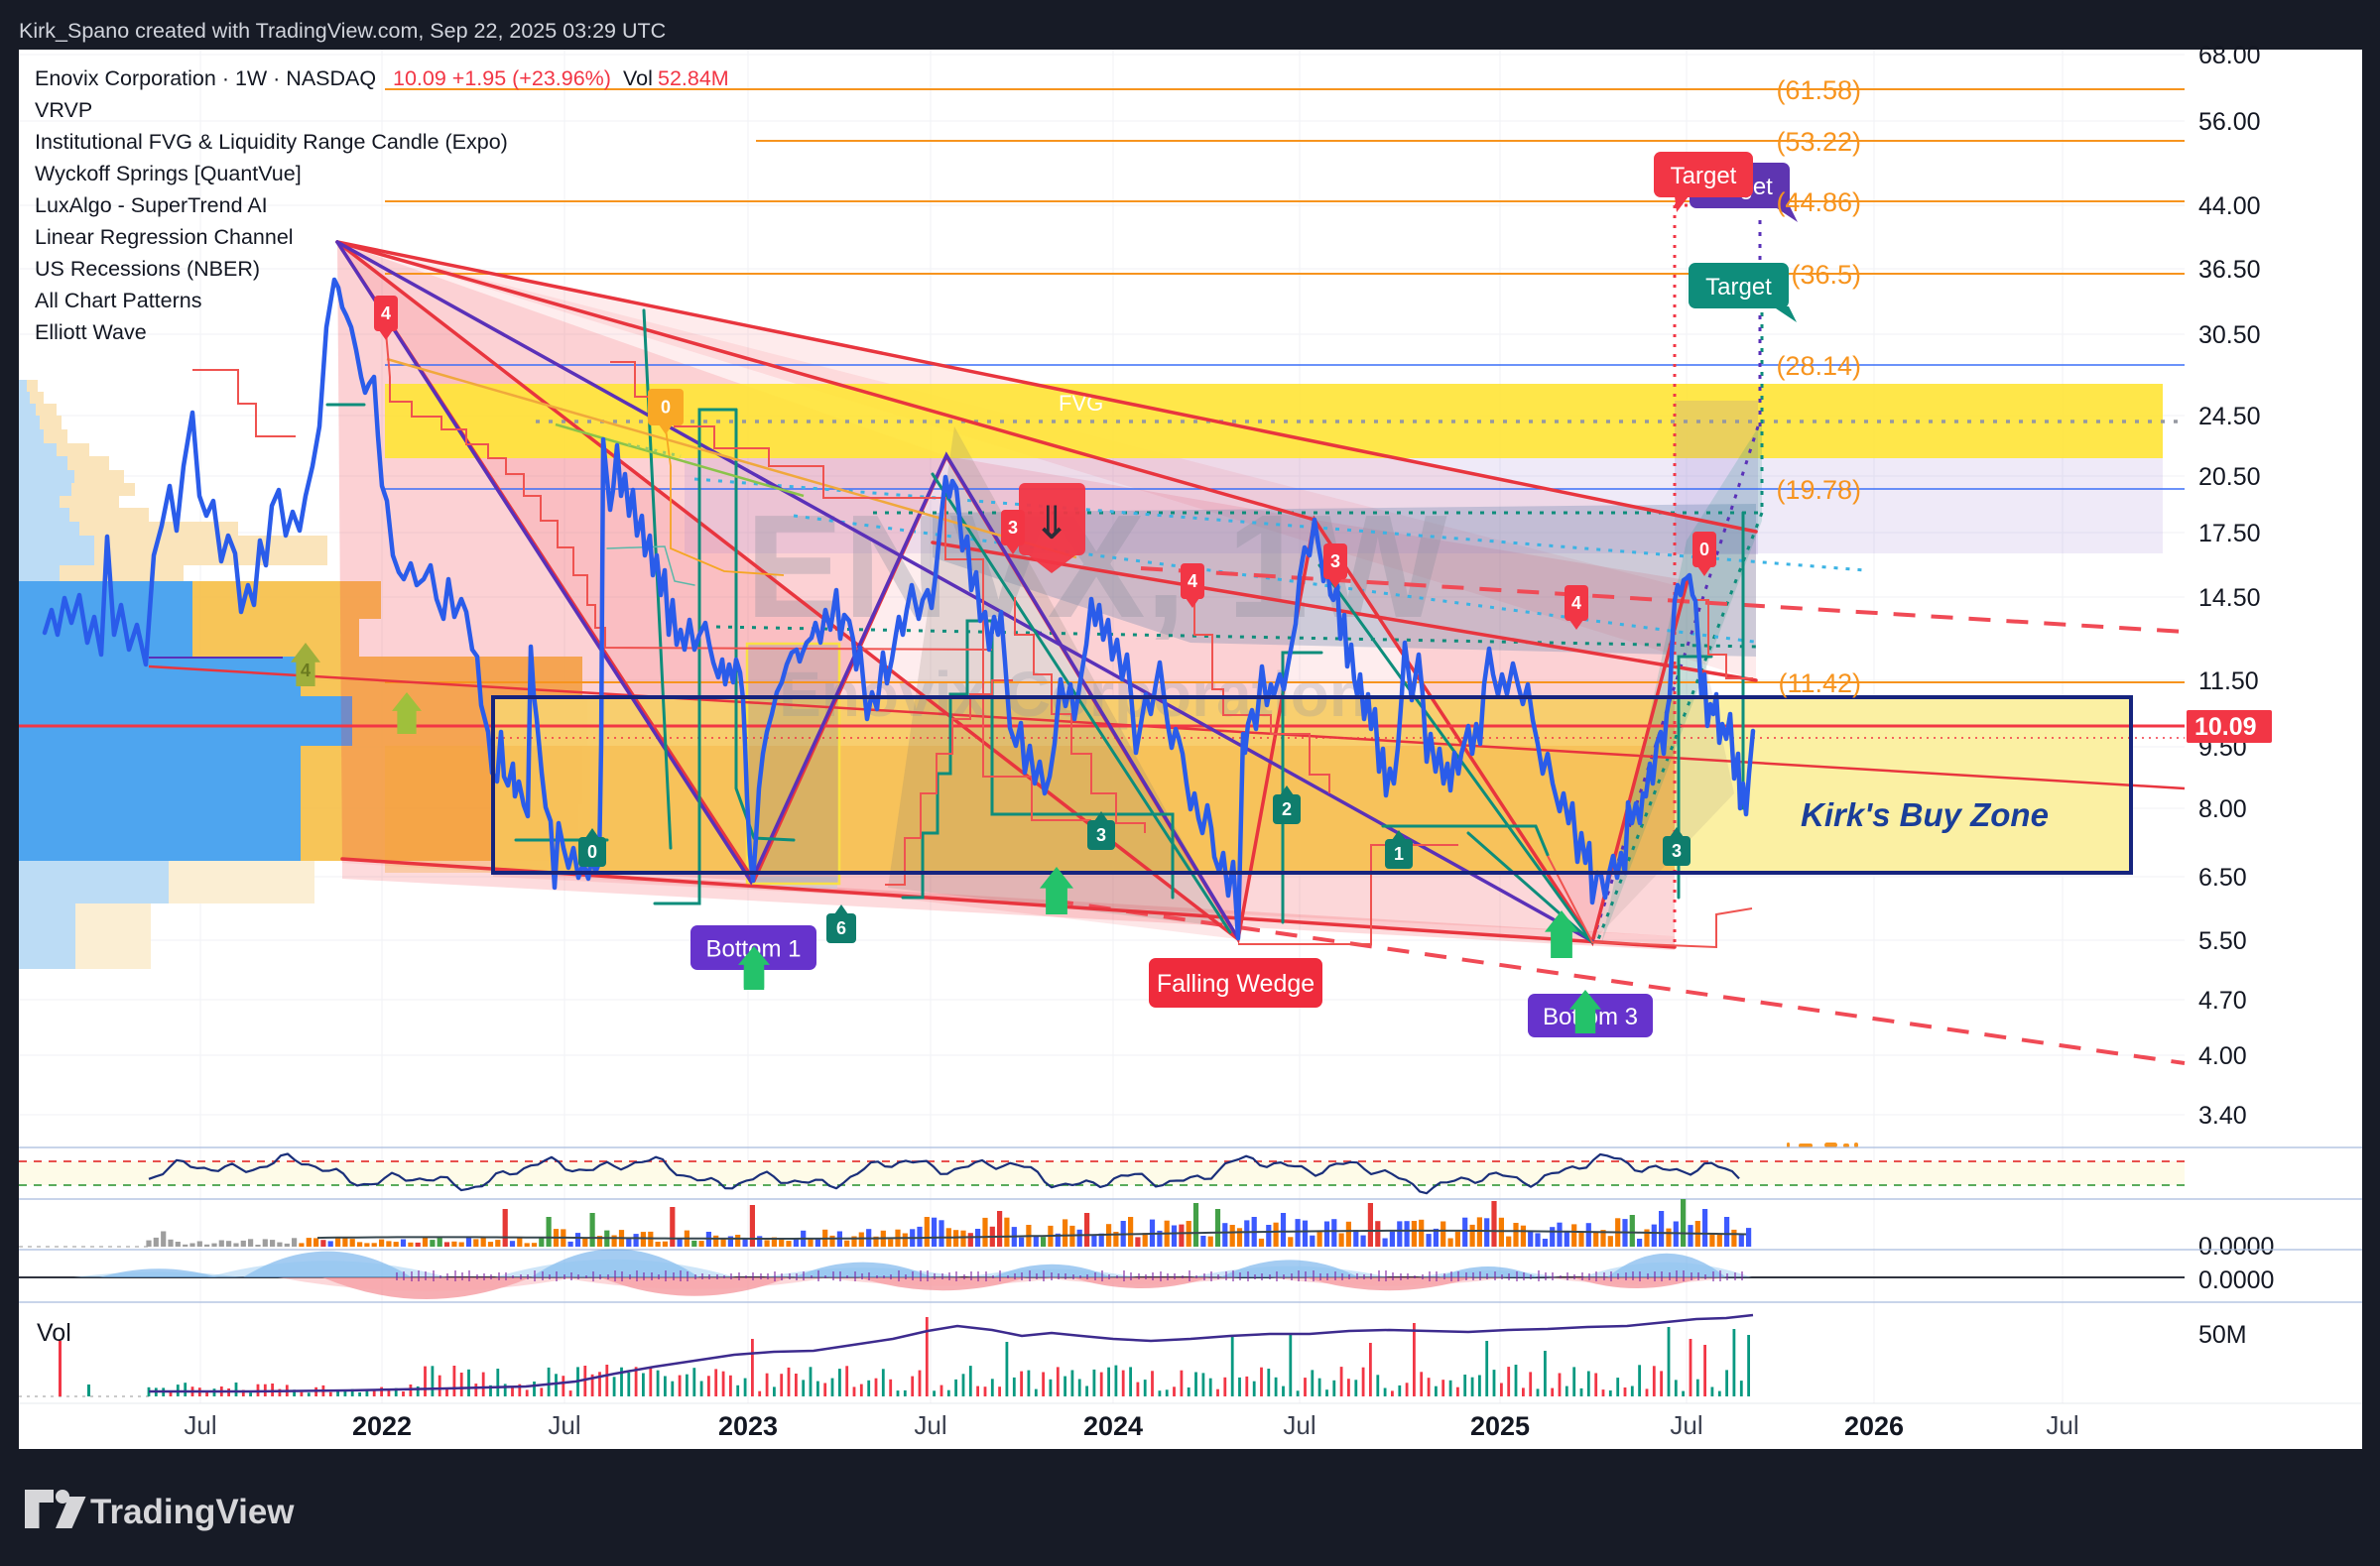  Describe the element at coordinates (91, 332) in the screenshot. I see `svg-text: Elliott Wave` at that location.